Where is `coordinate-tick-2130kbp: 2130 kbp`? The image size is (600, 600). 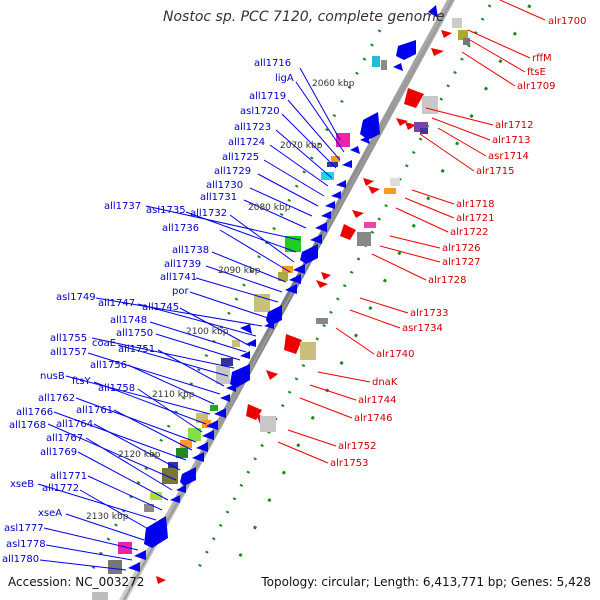 coordinate-tick-2130kbp: 2130 kbp is located at coordinates (107, 517).